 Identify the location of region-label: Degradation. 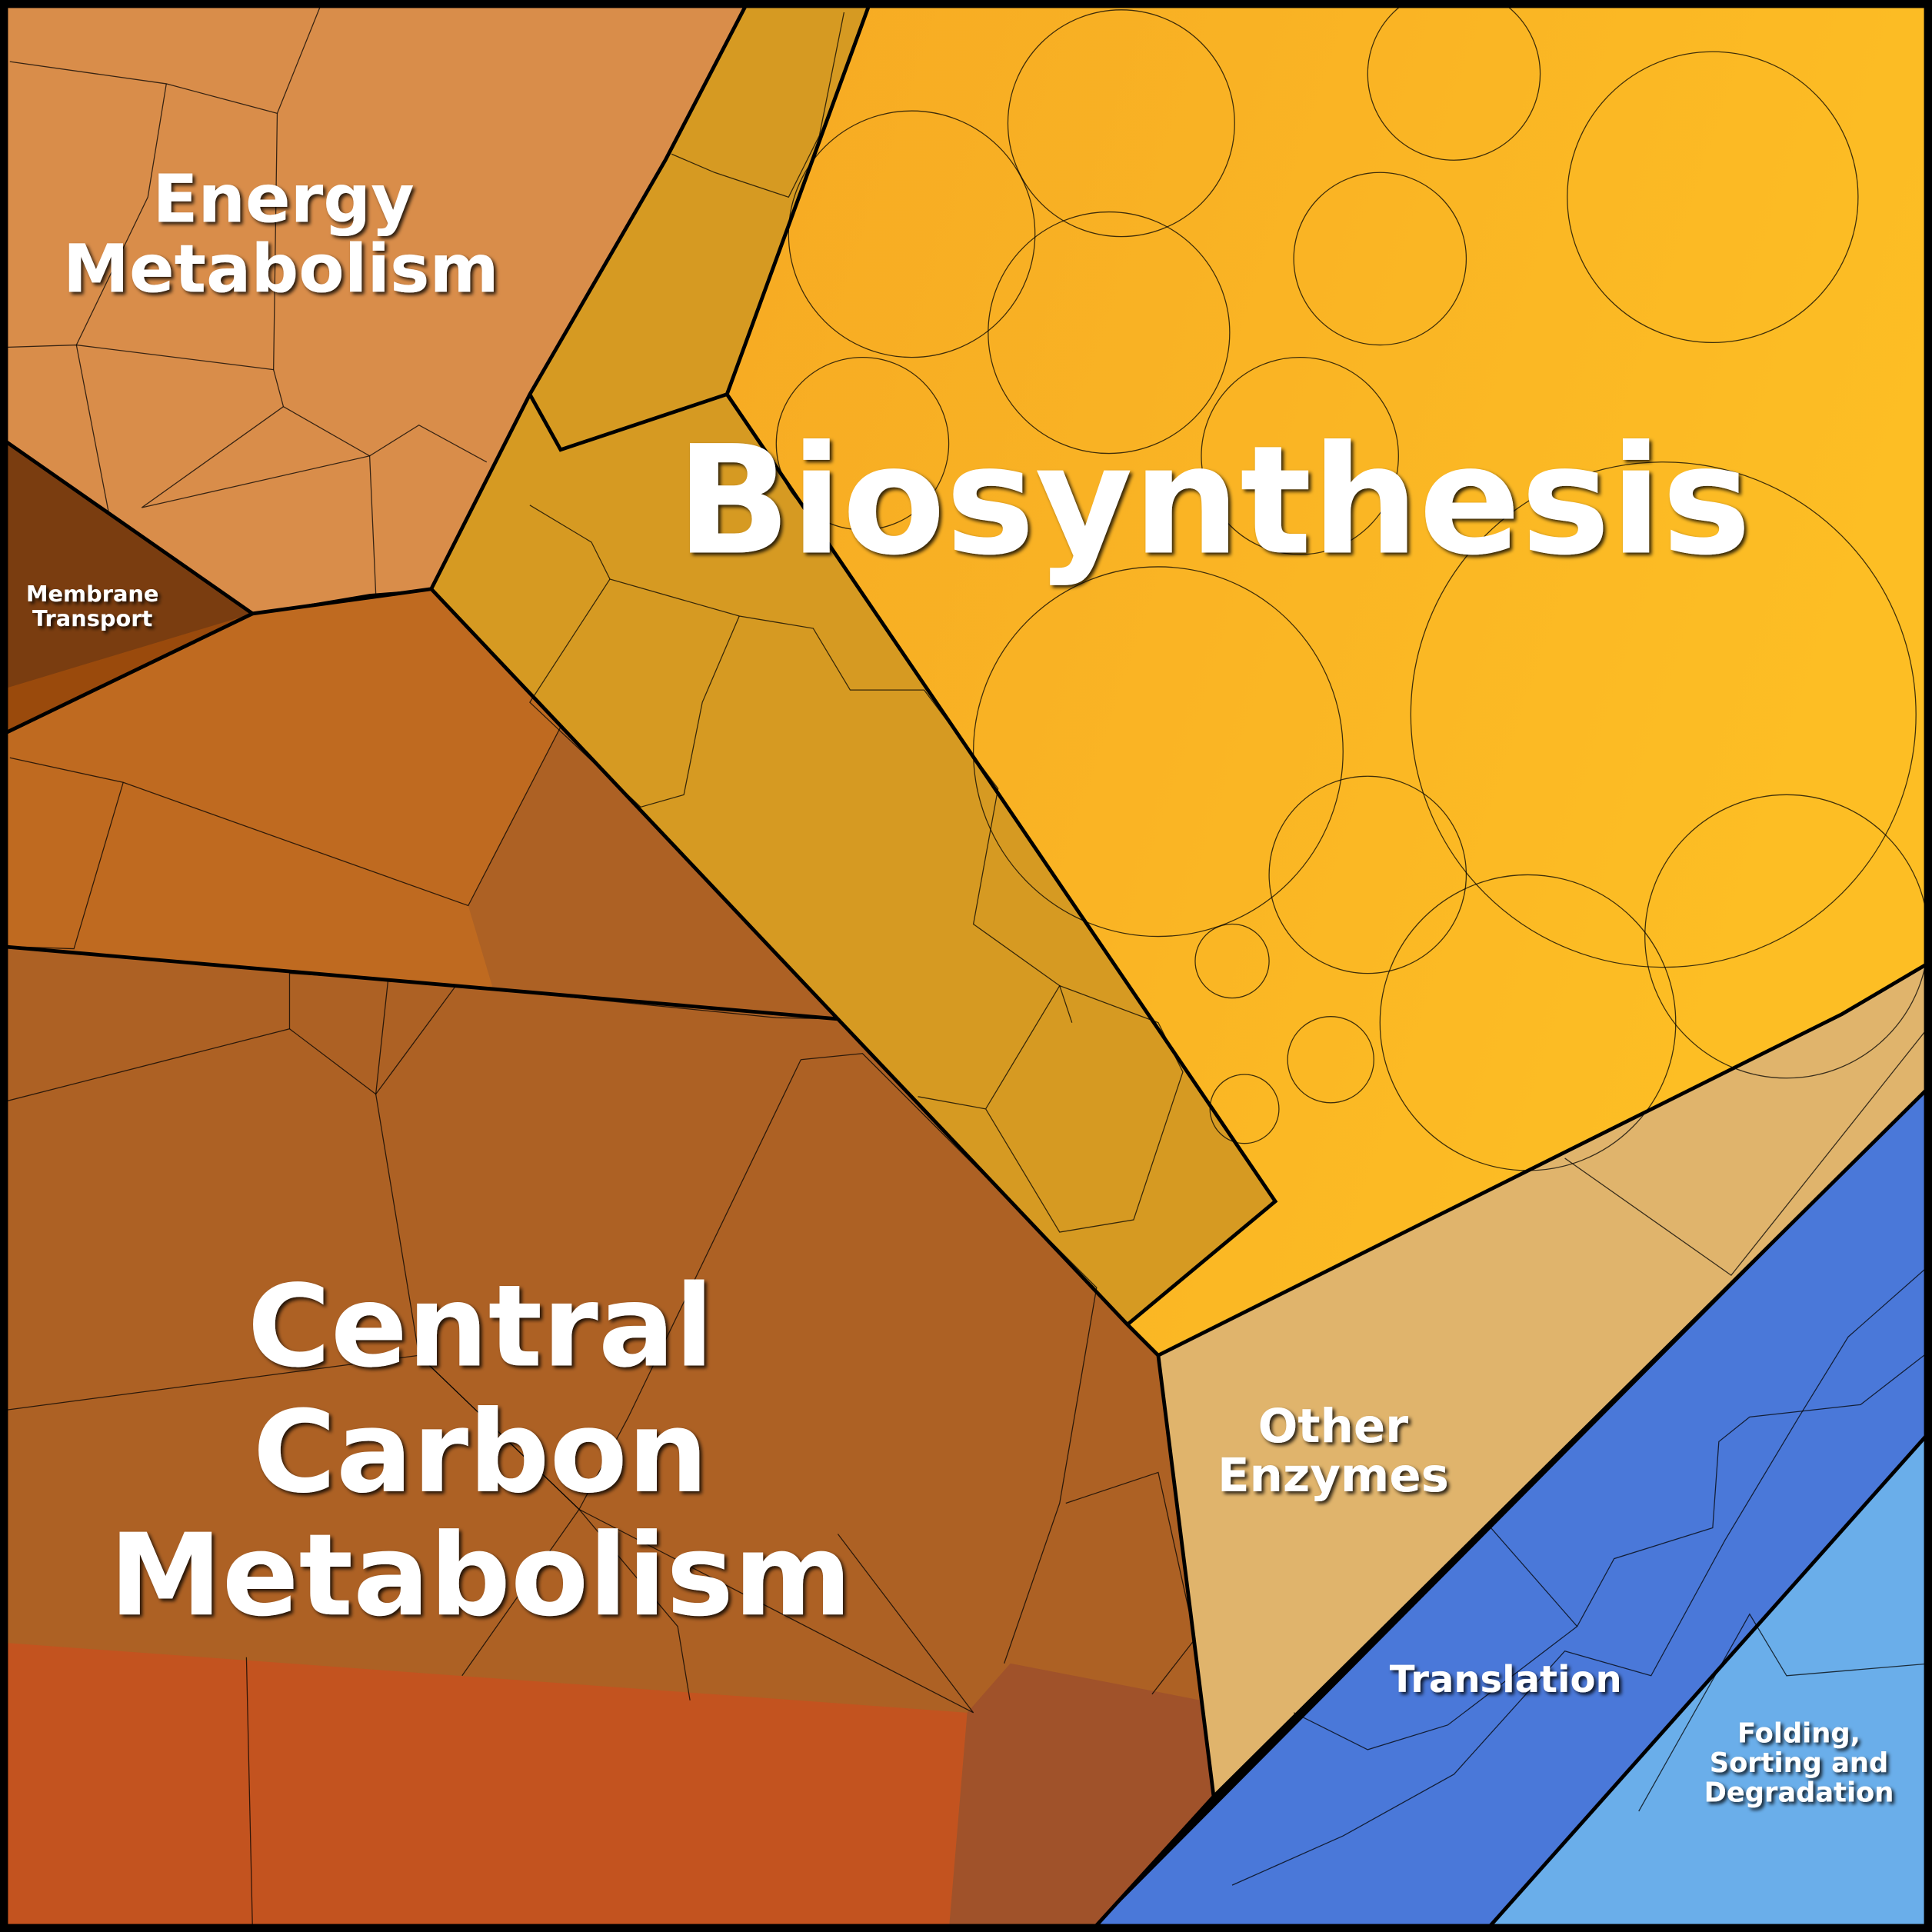
(1799, 1793).